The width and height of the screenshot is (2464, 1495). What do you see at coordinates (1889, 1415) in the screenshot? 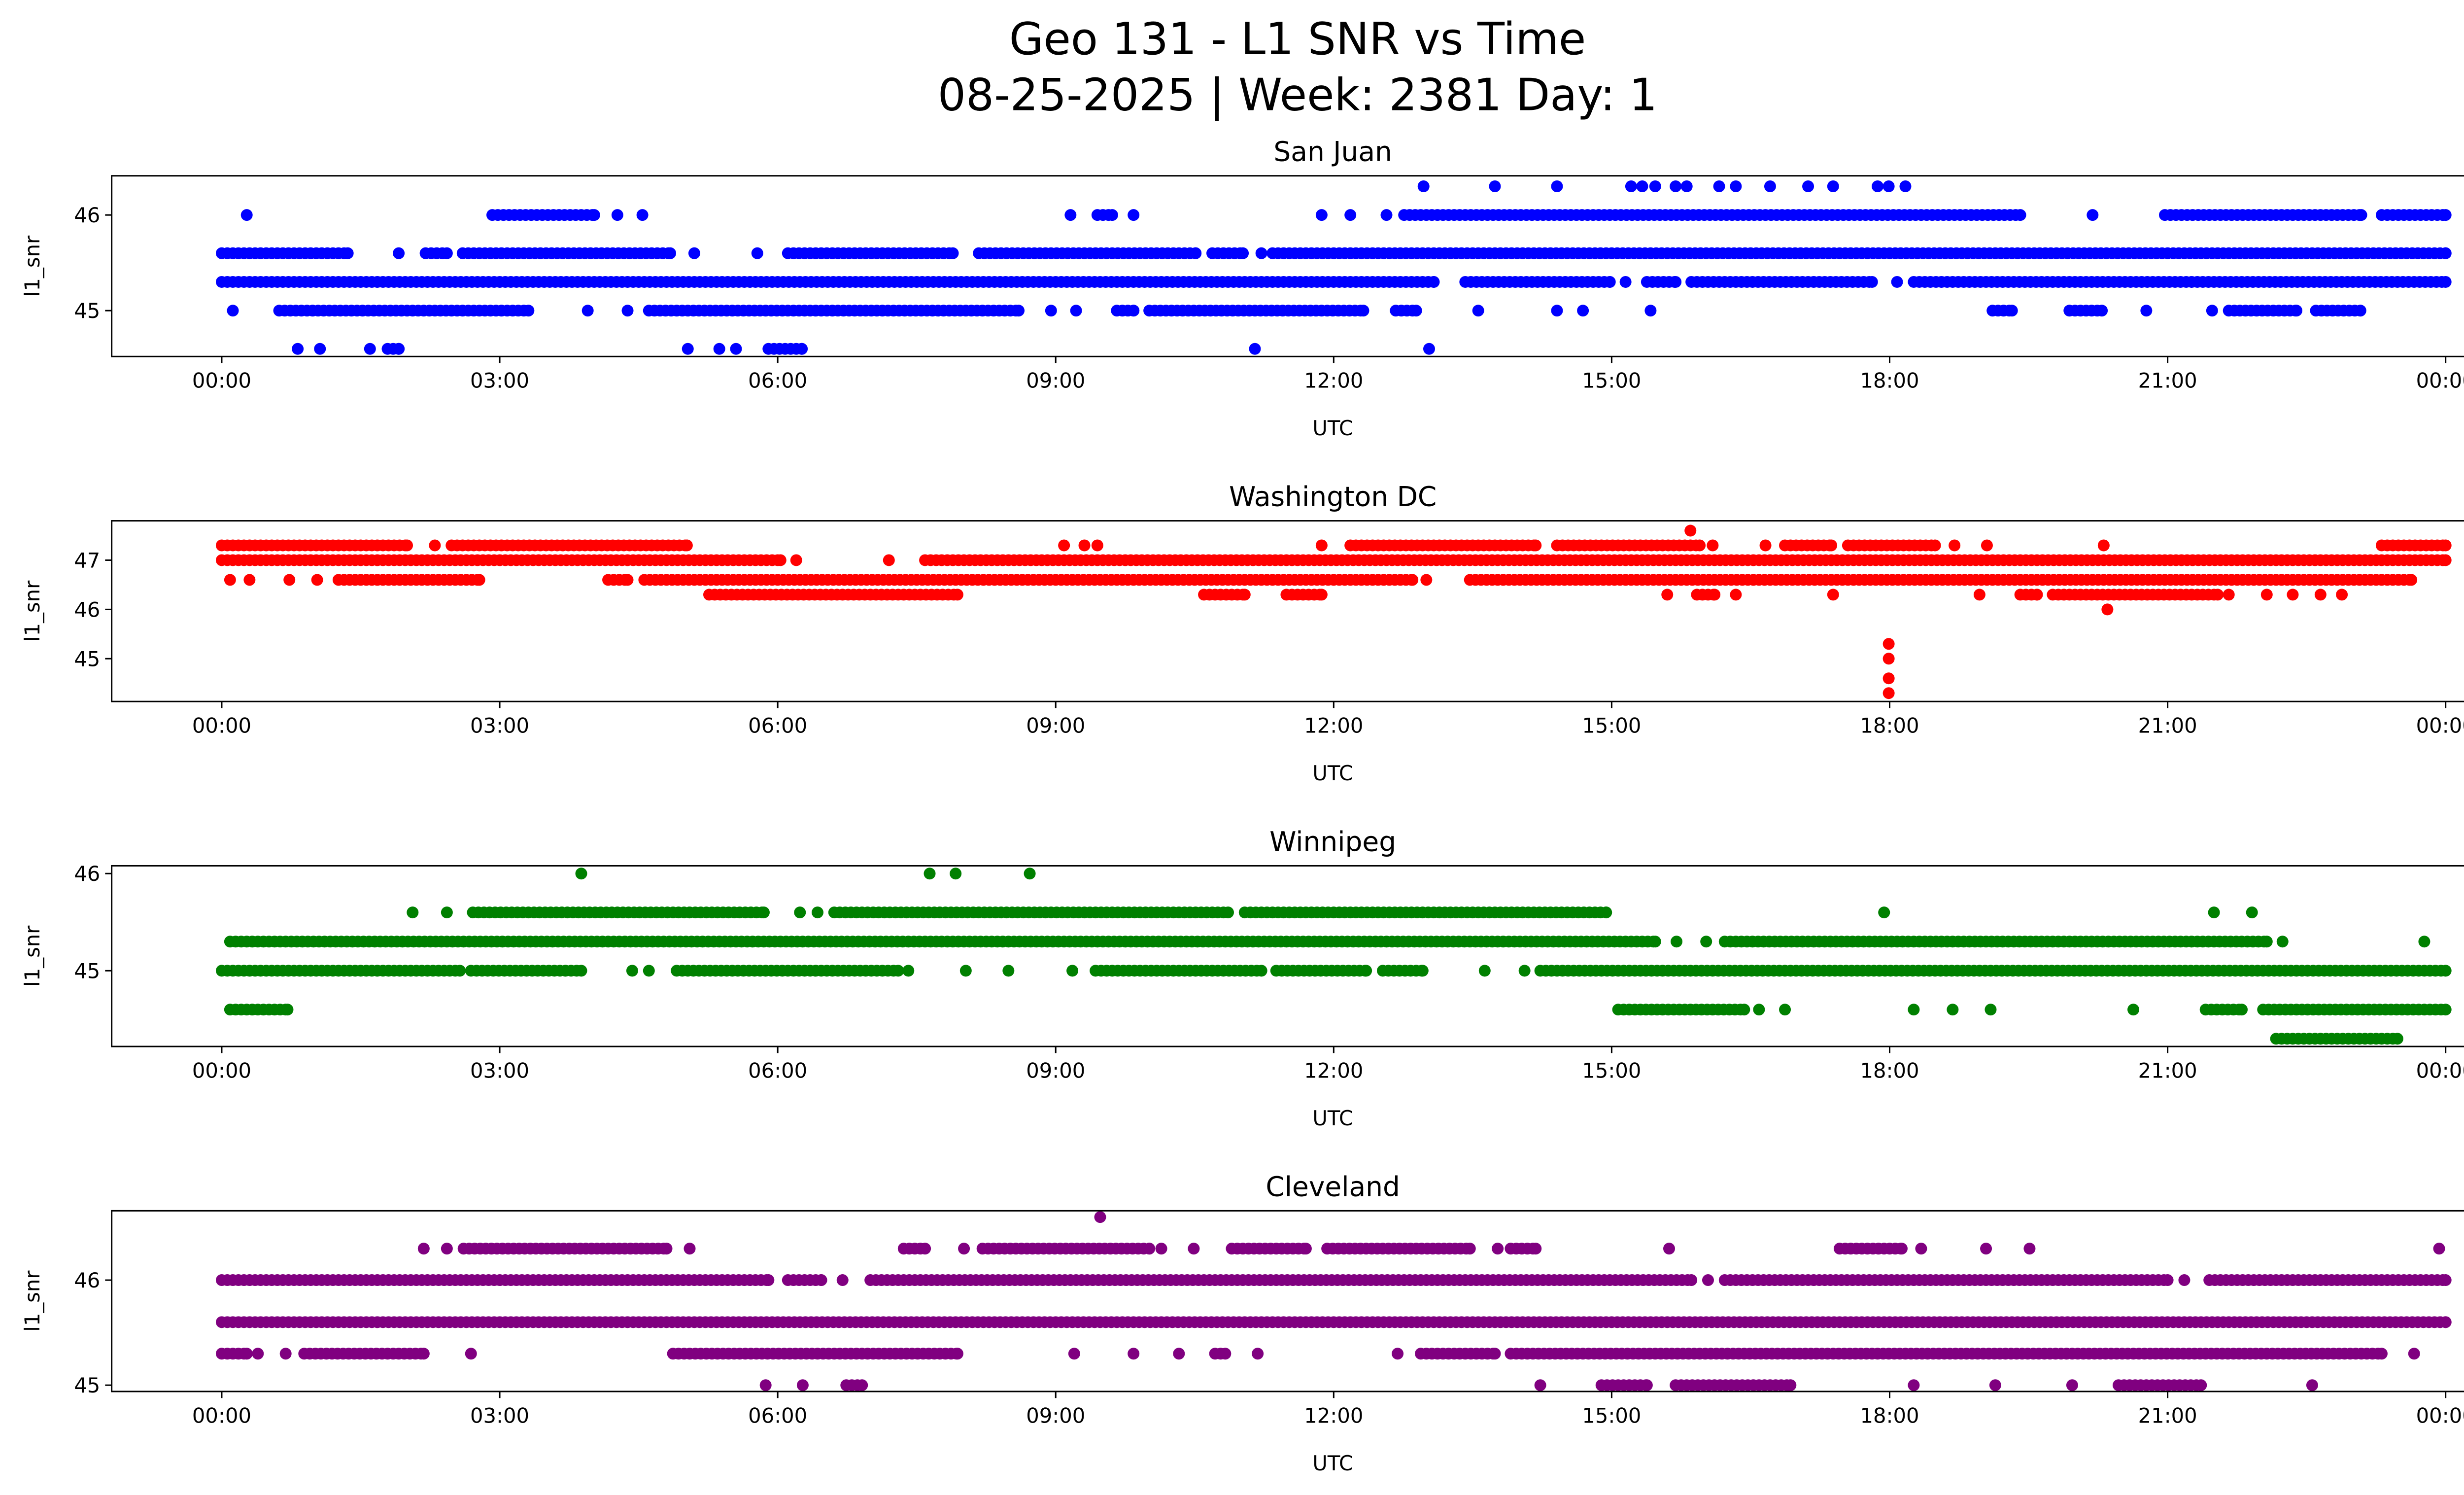
I see `x-tick-label: 18:00` at bounding box center [1889, 1415].